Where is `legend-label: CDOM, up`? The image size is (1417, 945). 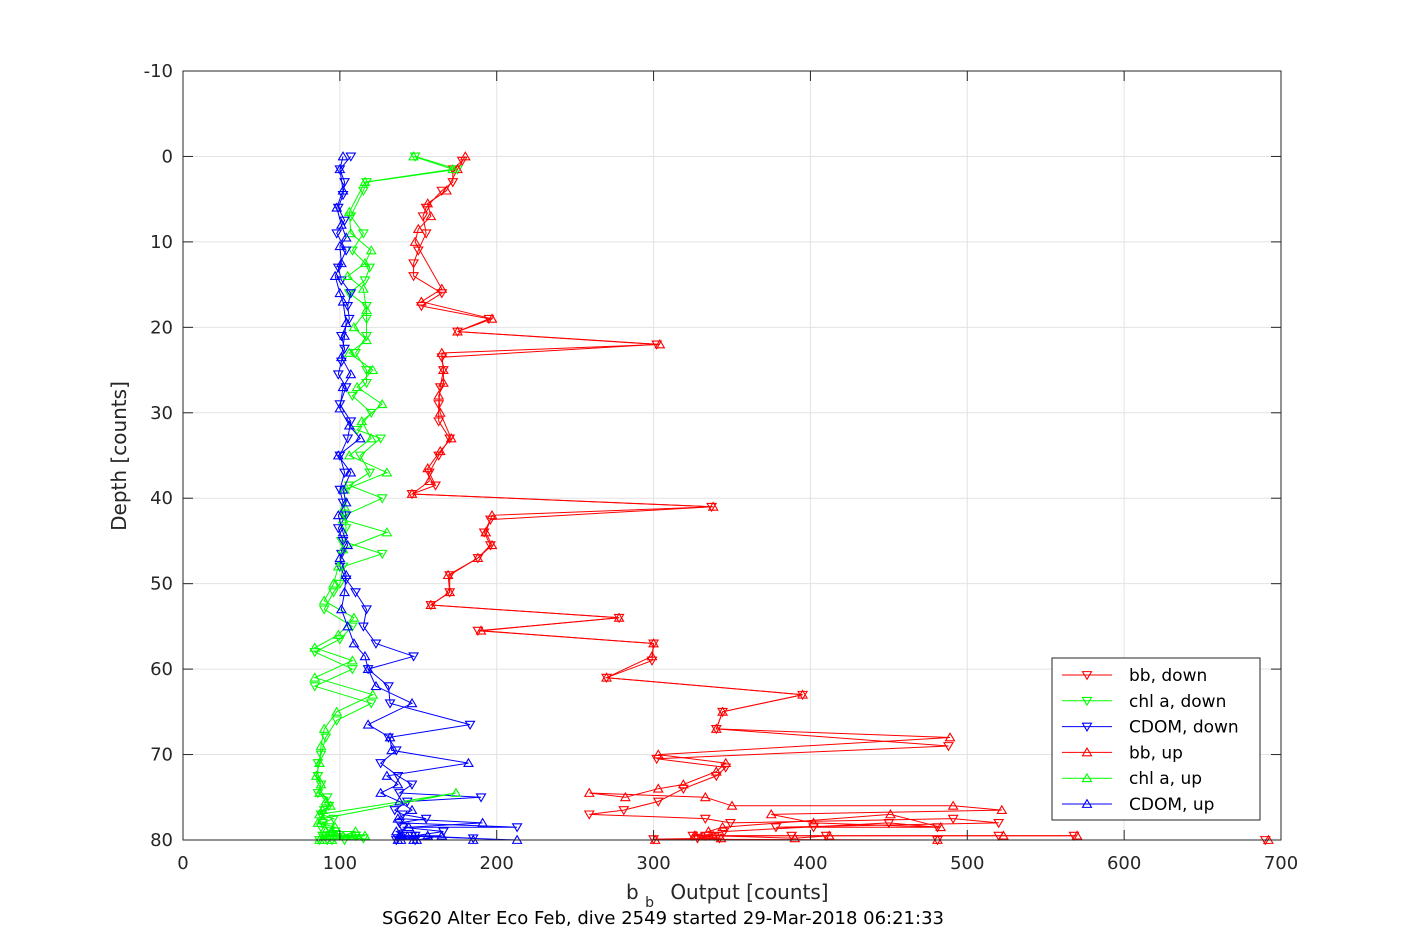
legend-label: CDOM, up is located at coordinates (1171, 805).